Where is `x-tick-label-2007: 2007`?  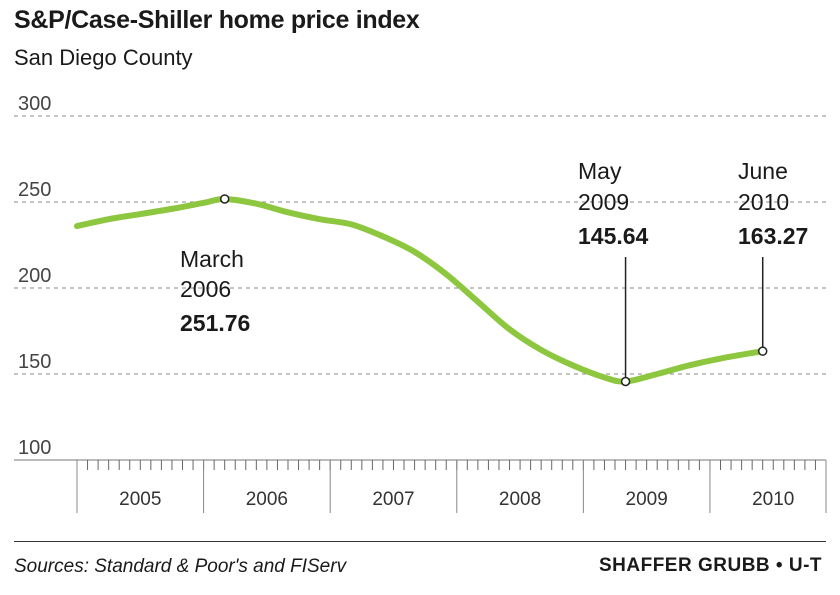 x-tick-label-2007: 2007 is located at coordinates (393, 499).